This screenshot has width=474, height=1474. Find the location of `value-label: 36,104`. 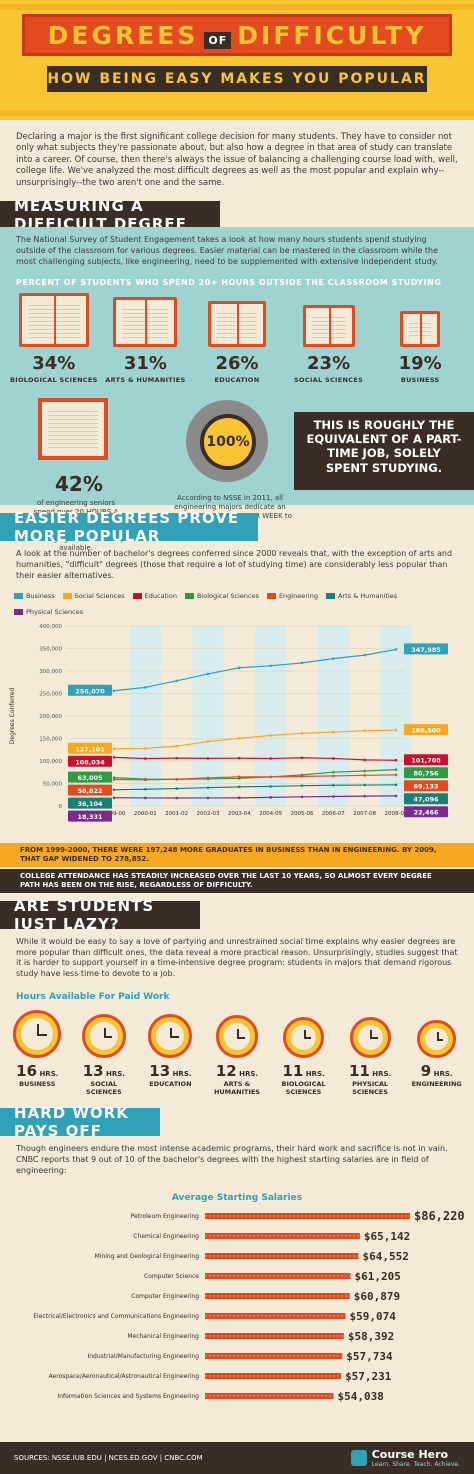

value-label: 36,104 is located at coordinates (90, 804).